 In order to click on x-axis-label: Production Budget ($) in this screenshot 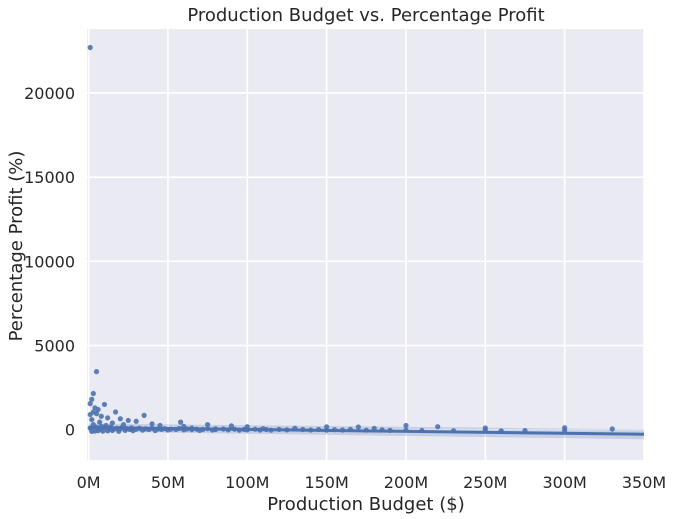, I will do `click(365, 504)`.